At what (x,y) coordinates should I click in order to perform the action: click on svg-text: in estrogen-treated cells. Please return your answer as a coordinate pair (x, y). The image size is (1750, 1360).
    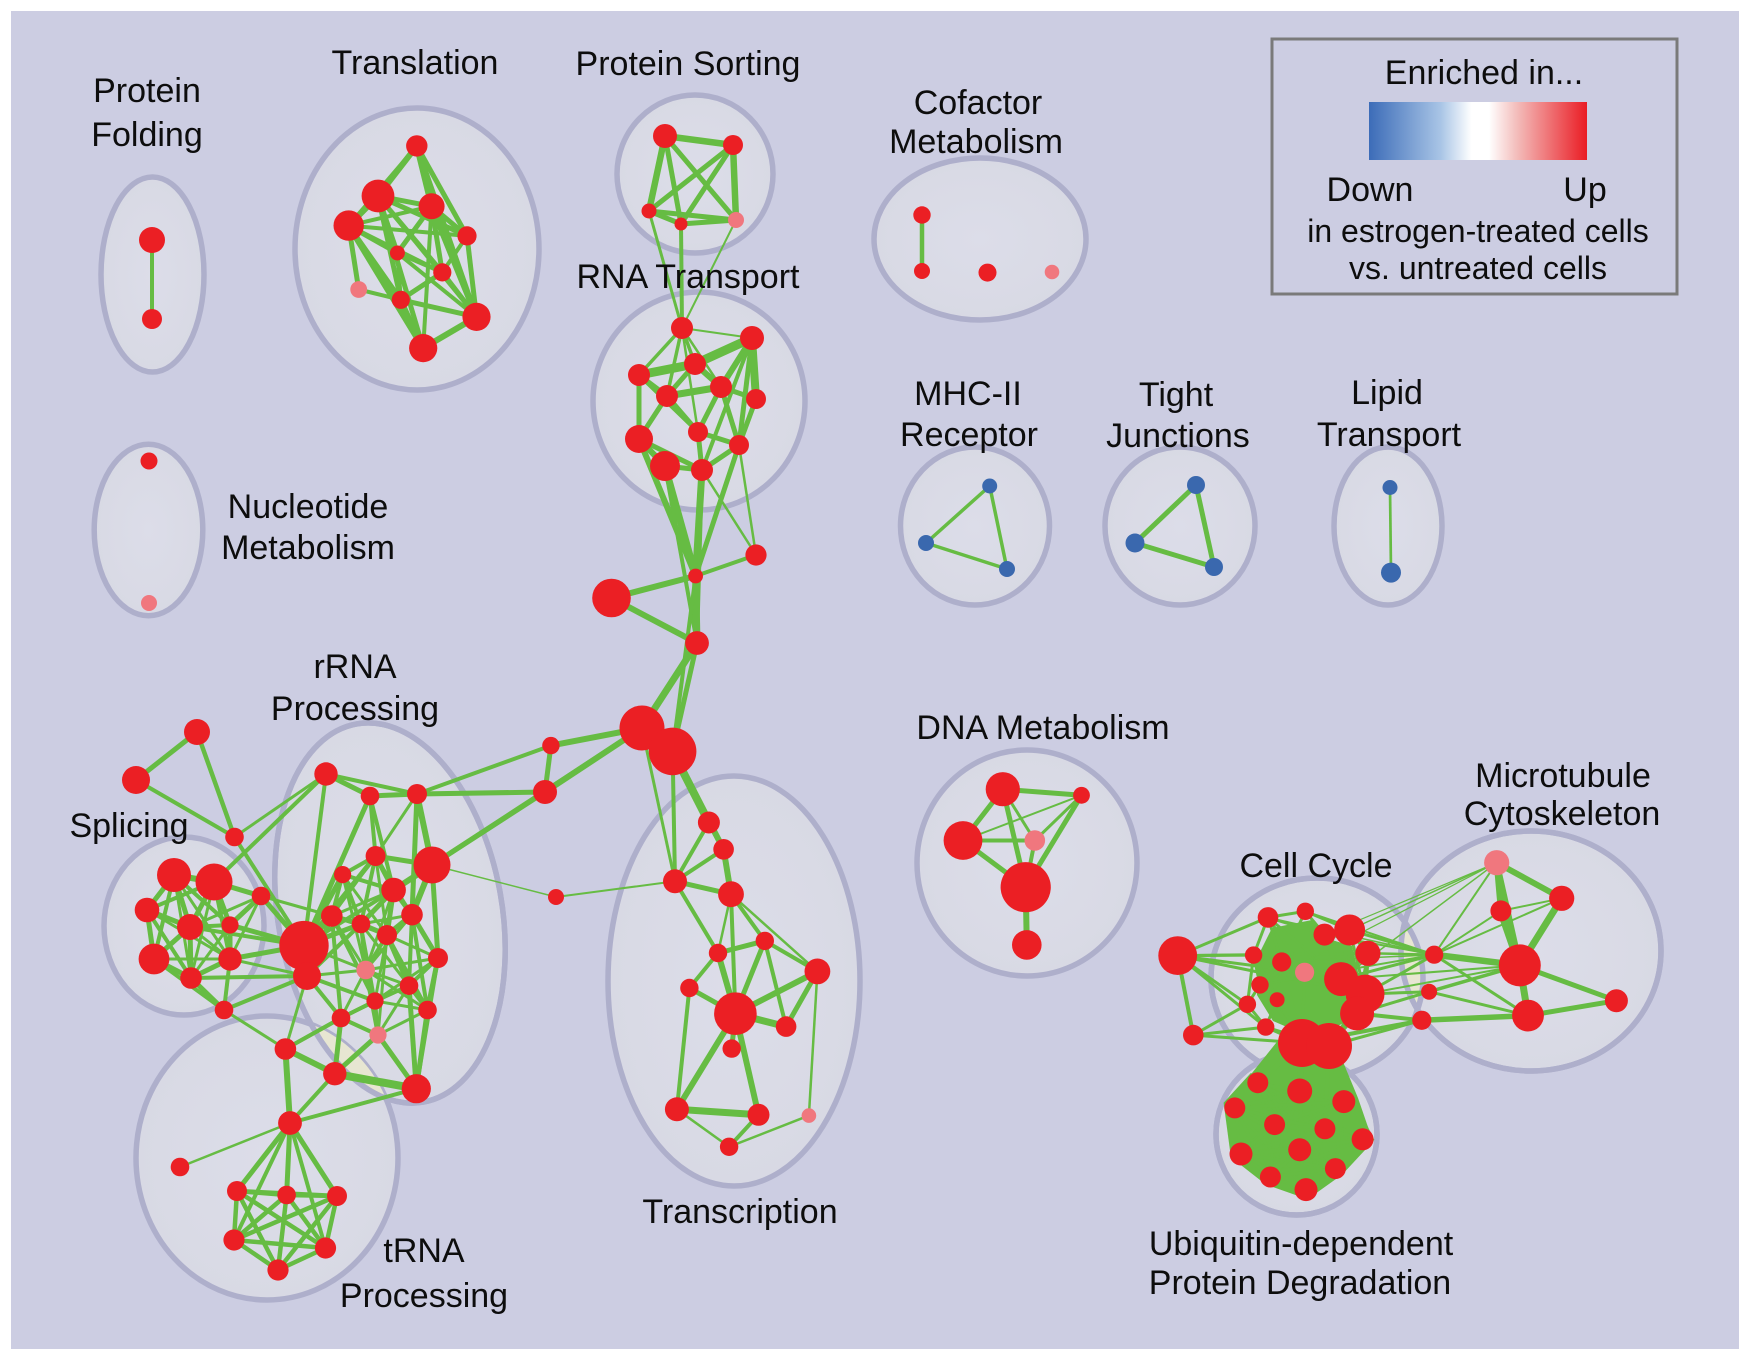
    Looking at the image, I should click on (1478, 231).